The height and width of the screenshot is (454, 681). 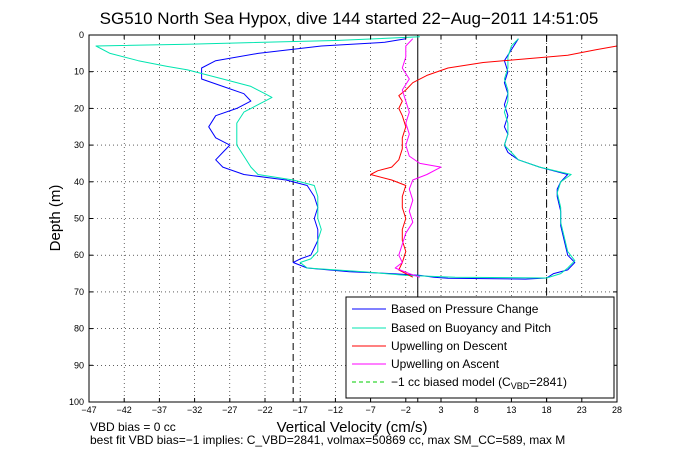 What do you see at coordinates (194, 410) in the screenshot?
I see `x-tick-label: −32` at bounding box center [194, 410].